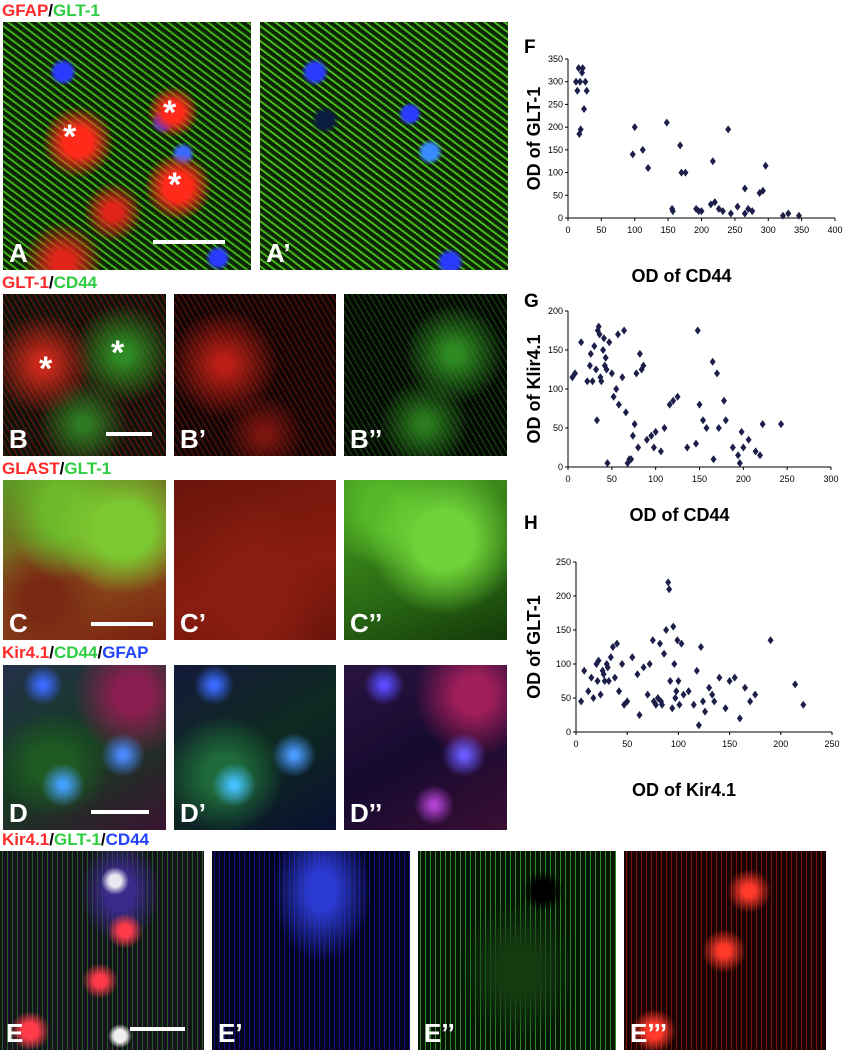  Describe the element at coordinates (563, 664) in the screenshot. I see `y-tick-label: 100` at that location.